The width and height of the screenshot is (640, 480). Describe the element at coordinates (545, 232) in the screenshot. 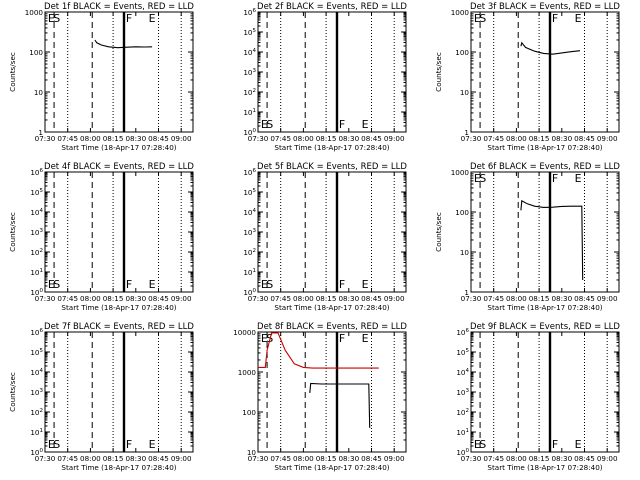

I see `plot-frame` at that location.